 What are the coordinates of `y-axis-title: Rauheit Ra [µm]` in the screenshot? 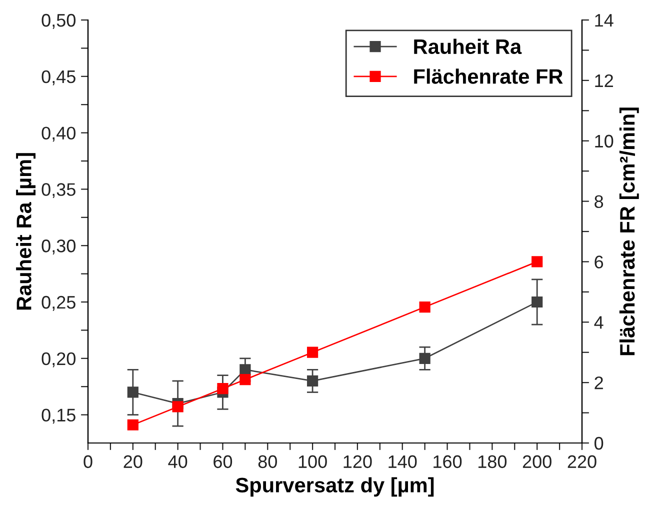 It's located at (26, 231).